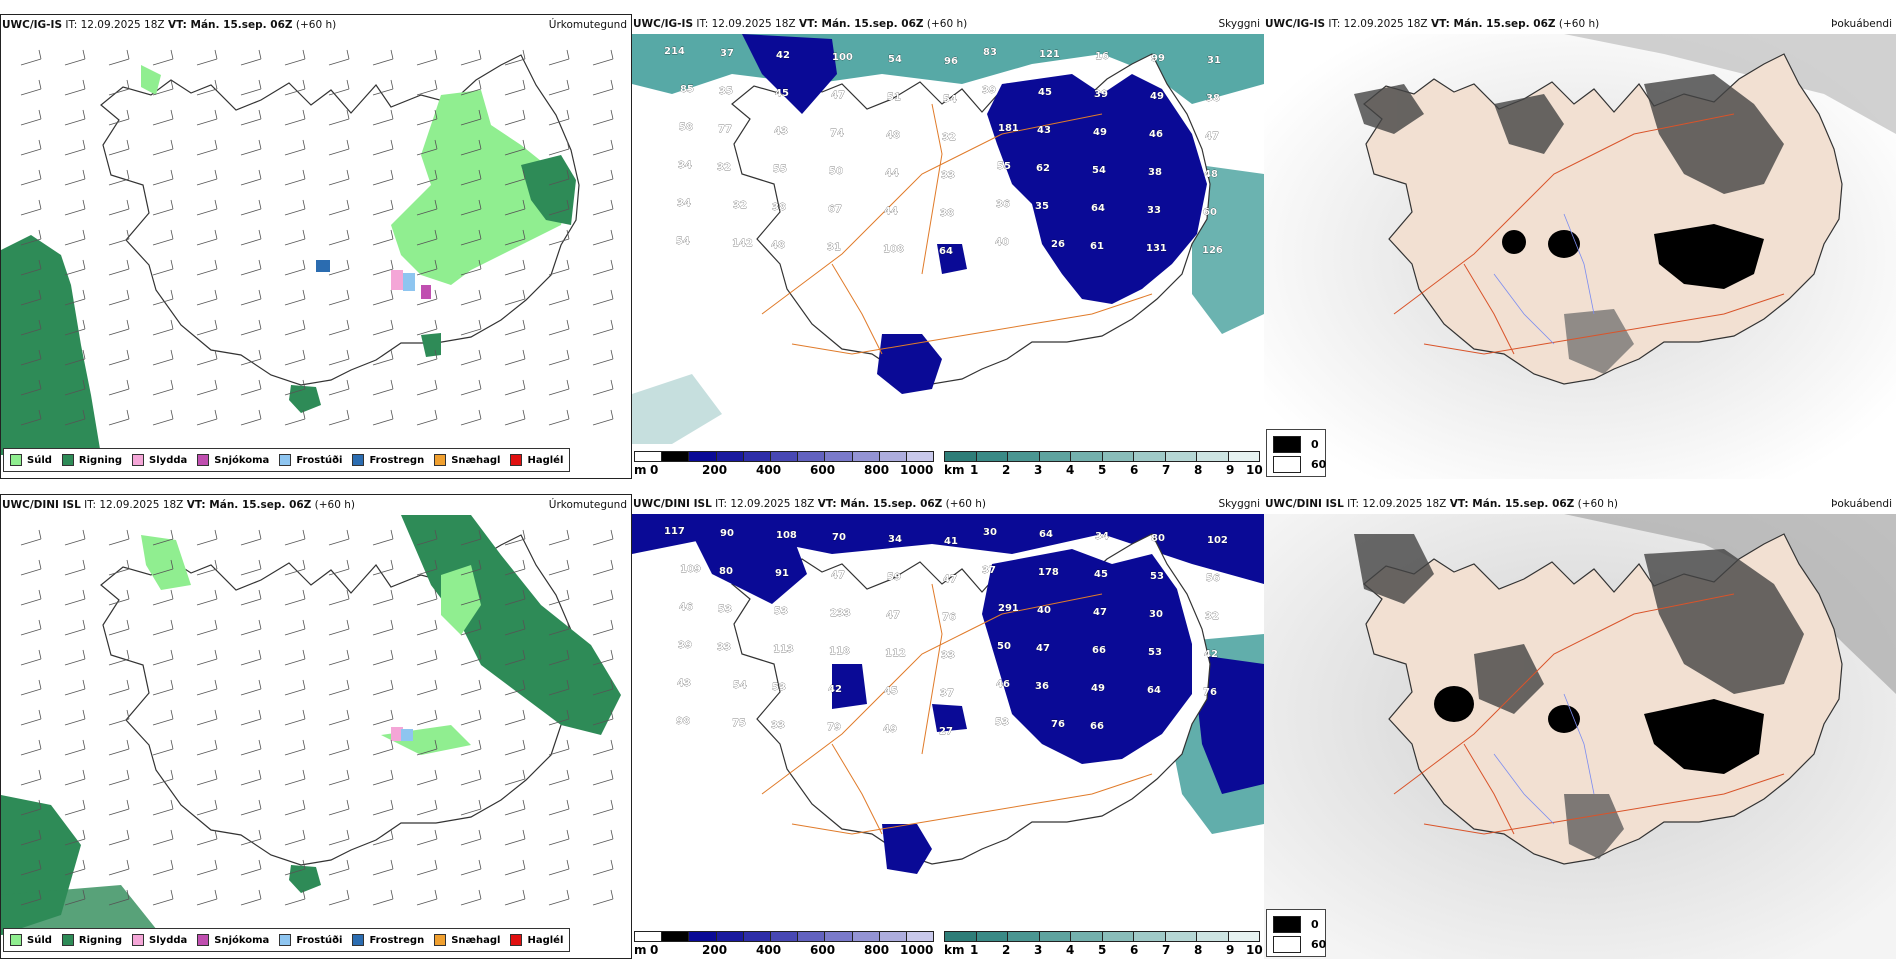 This screenshot has width=1900, height=959. Describe the element at coordinates (685, 165) in the screenshot. I see `cloud-base-value: 34` at that location.